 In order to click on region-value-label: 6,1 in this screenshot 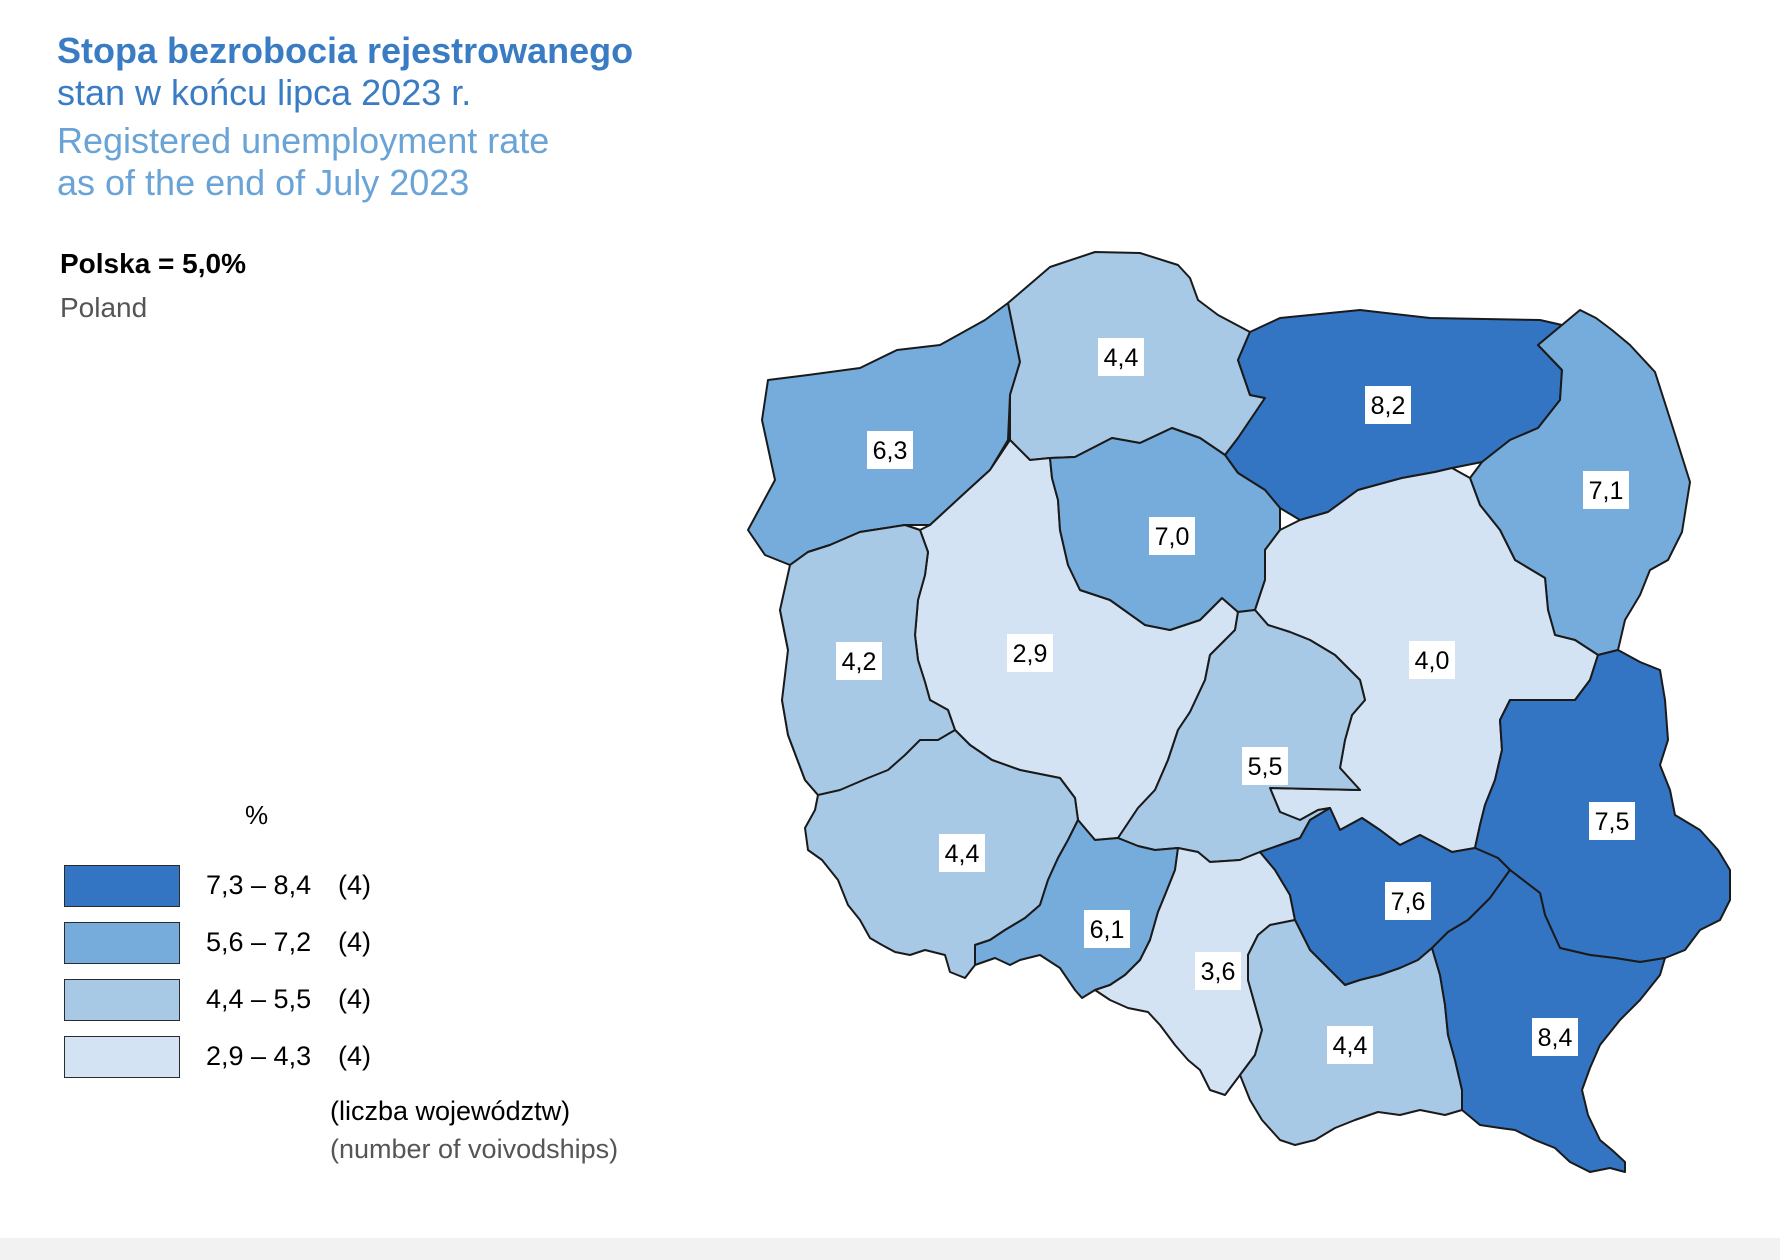, I will do `click(1107, 930)`.